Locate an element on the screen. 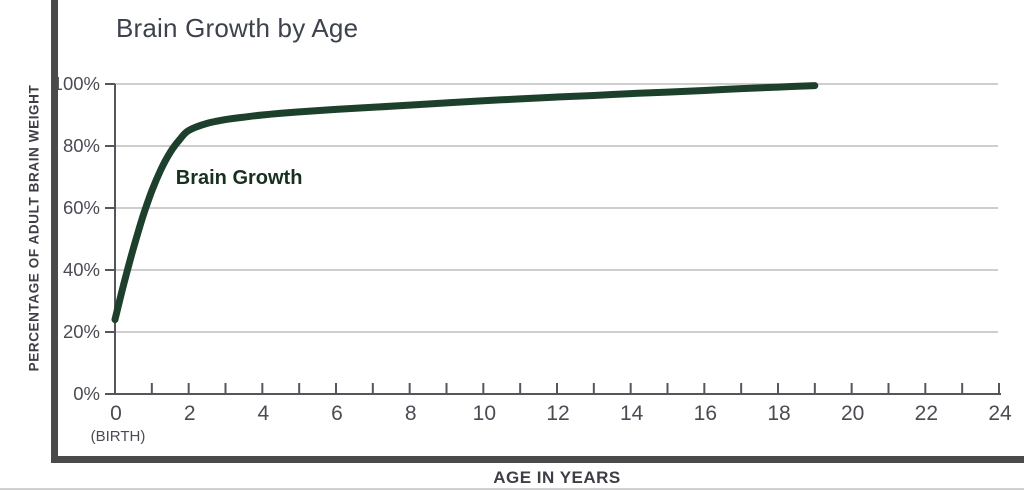  x-tick-label: 8 is located at coordinates (411, 413).